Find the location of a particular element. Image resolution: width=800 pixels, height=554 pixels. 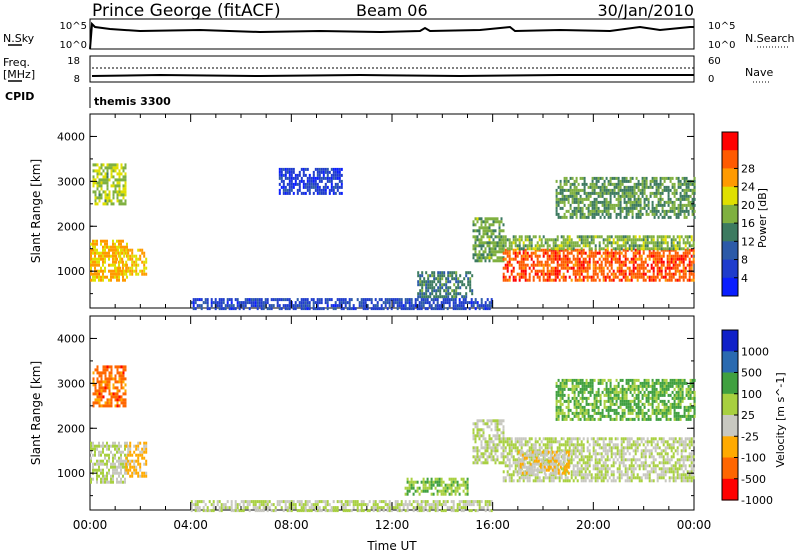

power-ylabel: Slant Range [km] is located at coordinates (36, 211).